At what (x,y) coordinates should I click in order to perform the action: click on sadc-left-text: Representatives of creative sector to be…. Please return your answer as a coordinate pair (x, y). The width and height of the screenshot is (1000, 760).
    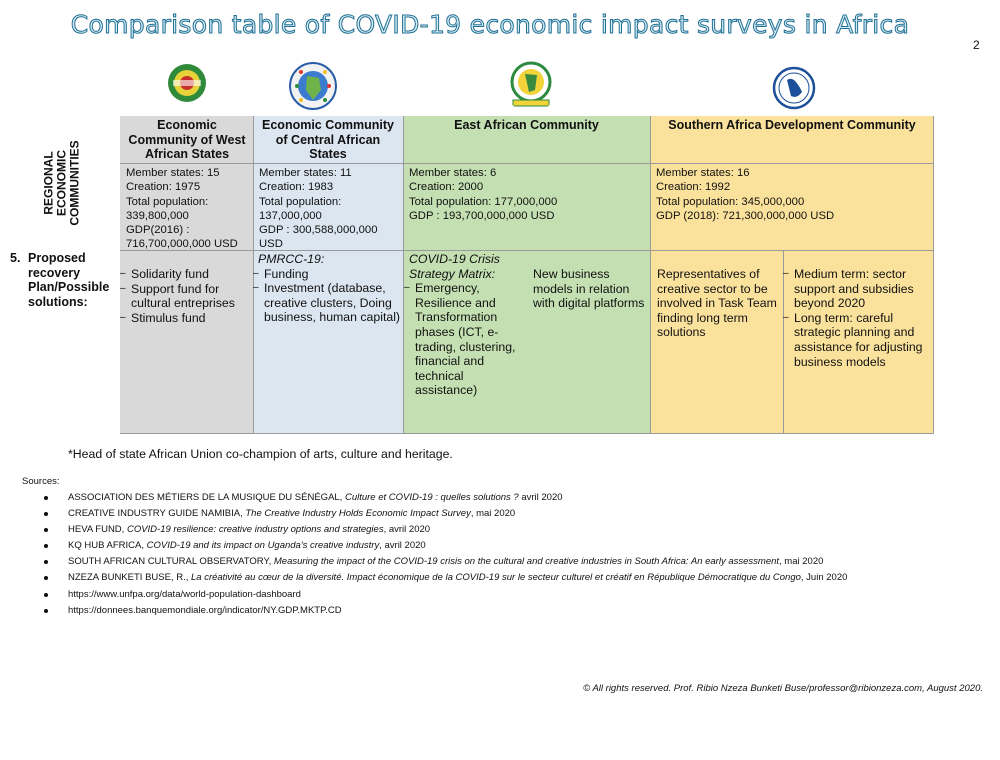
    Looking at the image, I should click on (717, 303).